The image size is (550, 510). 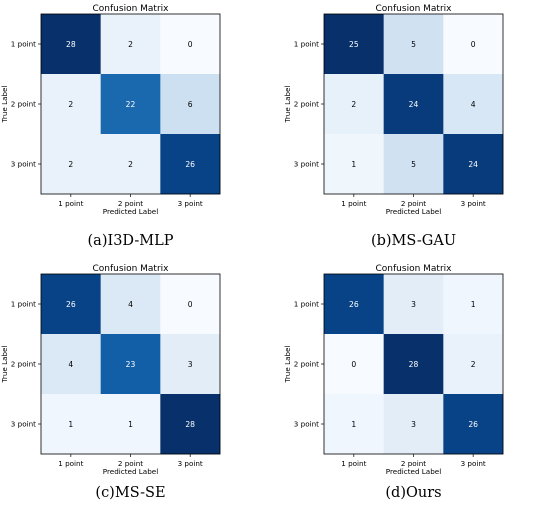 I want to click on cell-value-label: 23, so click(x=131, y=364).